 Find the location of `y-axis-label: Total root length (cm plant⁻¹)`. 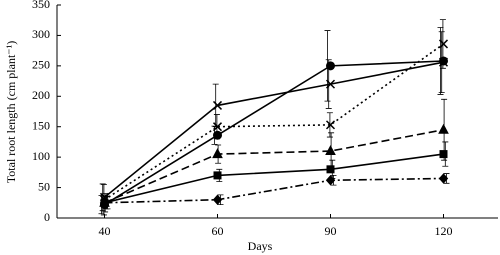

y-axis-label: Total root length (cm plant⁻¹) is located at coordinates (11, 112).